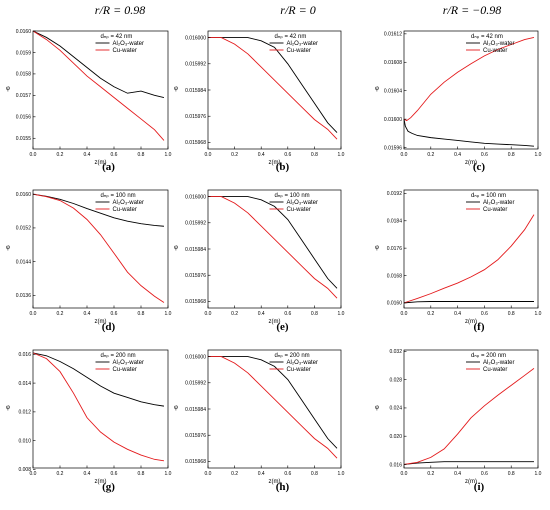  I want to click on y-tick-label: 0.0168, so click(395, 276).